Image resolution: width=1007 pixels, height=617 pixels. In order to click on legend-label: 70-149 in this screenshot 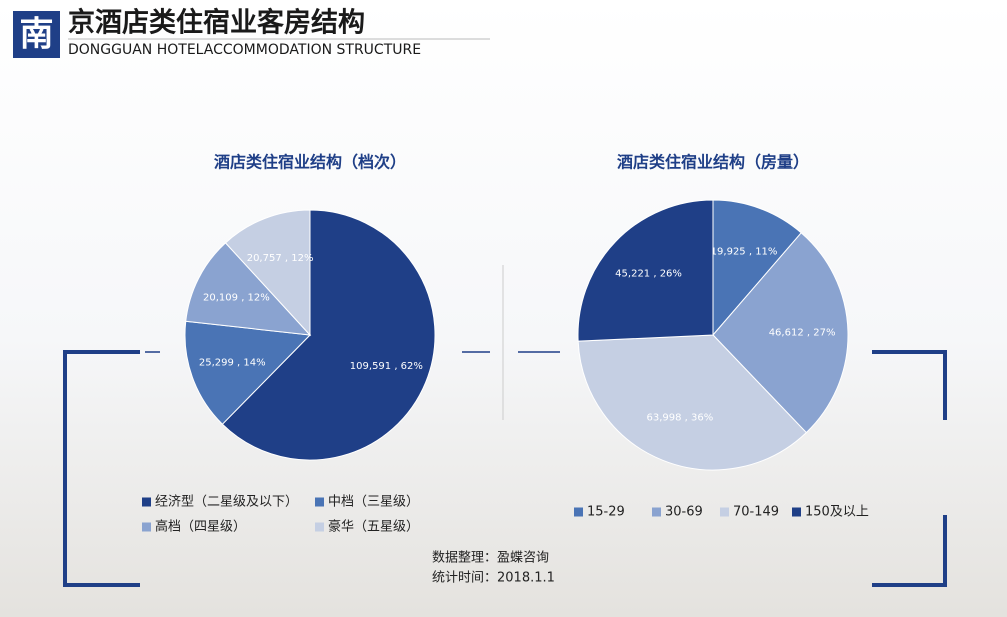, I will do `click(756, 512)`.